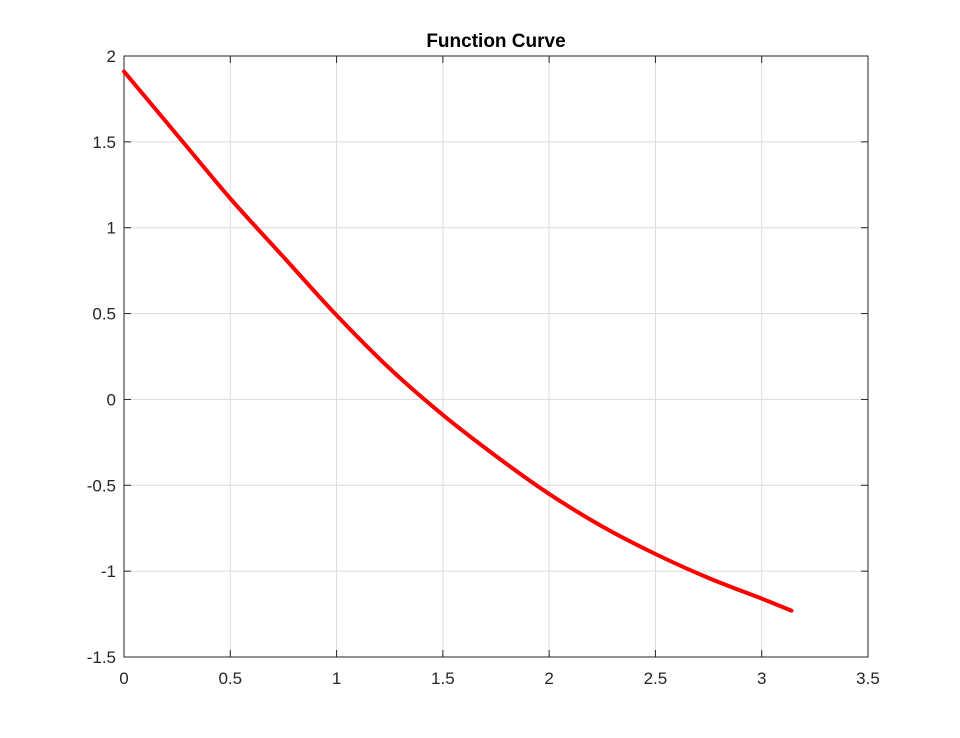 Image resolution: width=960 pixels, height=738 pixels. I want to click on chart-title: Function Curve, so click(495, 41).